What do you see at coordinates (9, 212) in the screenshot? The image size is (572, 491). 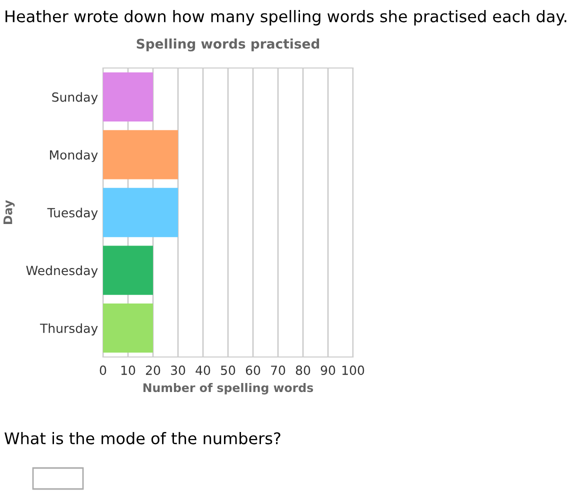 I see `y-axis-title: Day` at bounding box center [9, 212].